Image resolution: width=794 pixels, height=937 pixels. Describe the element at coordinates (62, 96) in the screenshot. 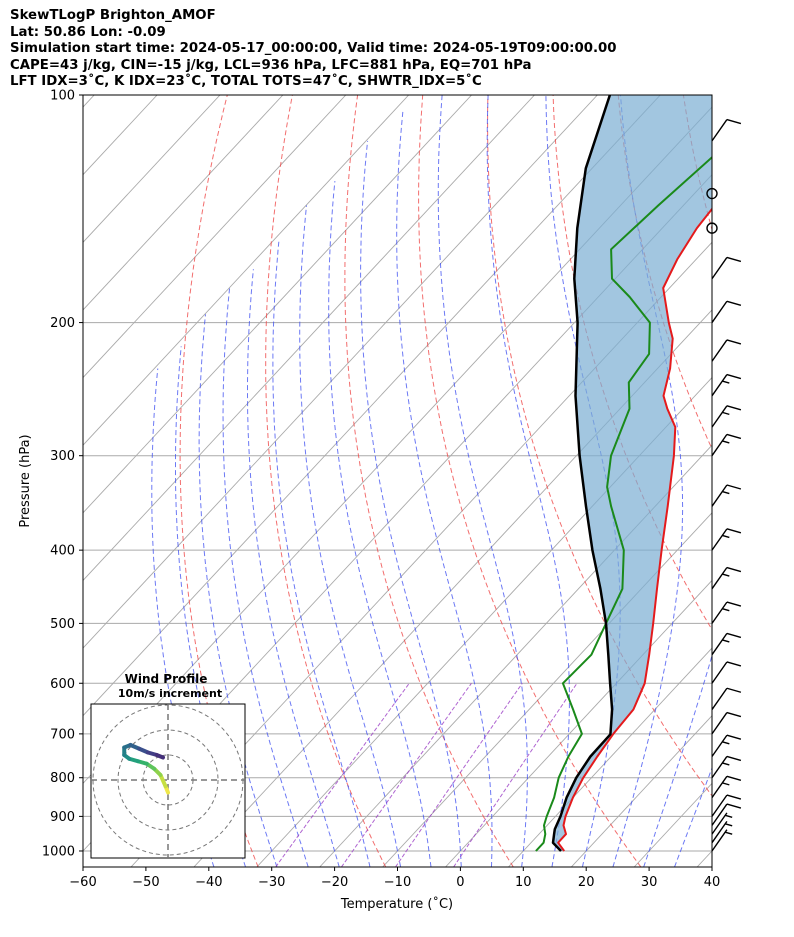

I see `y-tick-label: 100` at that location.